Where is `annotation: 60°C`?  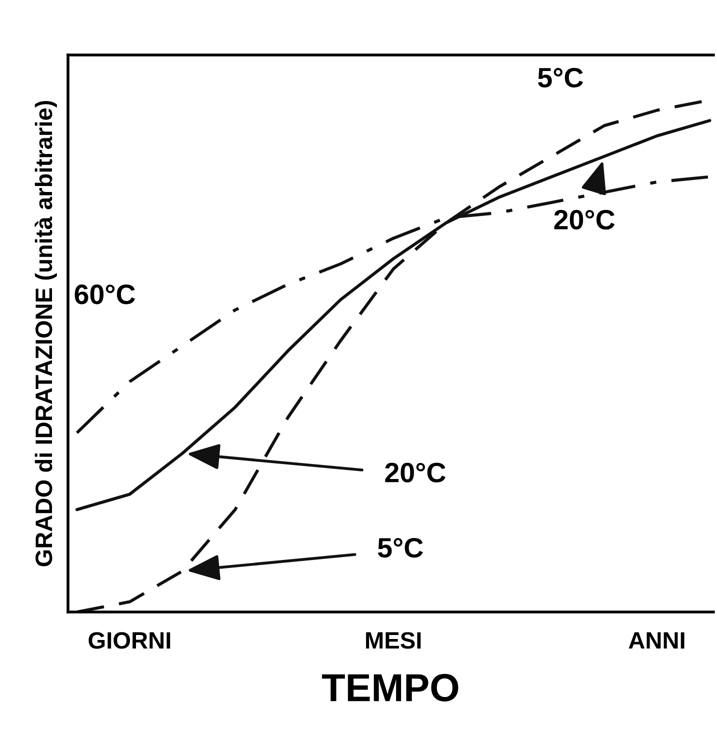
annotation: 60°C is located at coordinates (105, 294).